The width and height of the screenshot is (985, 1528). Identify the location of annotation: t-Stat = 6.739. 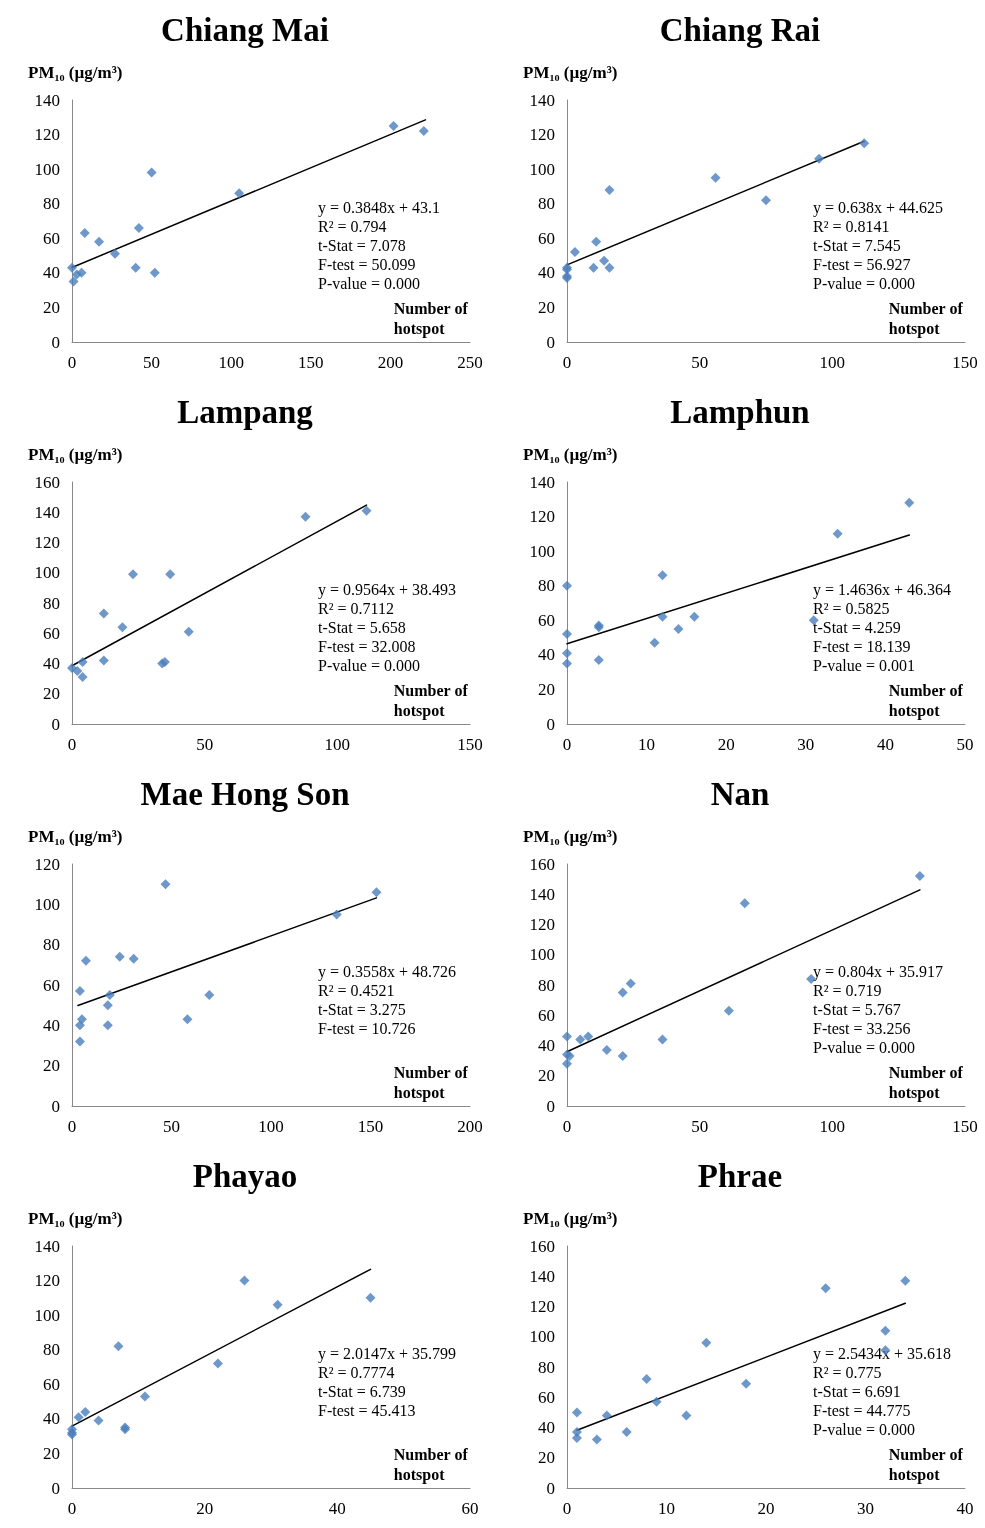
(362, 1391).